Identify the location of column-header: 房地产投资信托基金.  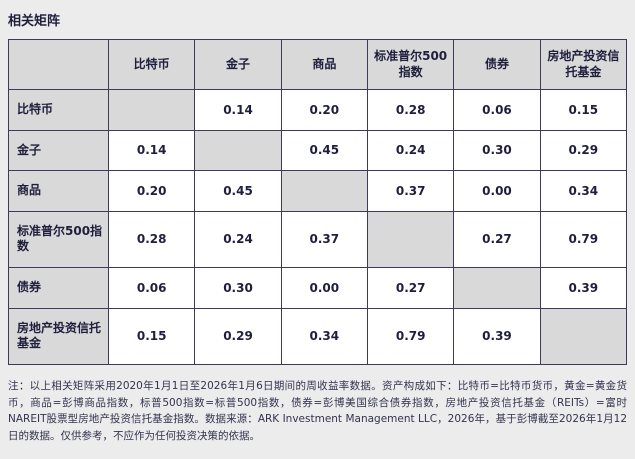
(583, 64).